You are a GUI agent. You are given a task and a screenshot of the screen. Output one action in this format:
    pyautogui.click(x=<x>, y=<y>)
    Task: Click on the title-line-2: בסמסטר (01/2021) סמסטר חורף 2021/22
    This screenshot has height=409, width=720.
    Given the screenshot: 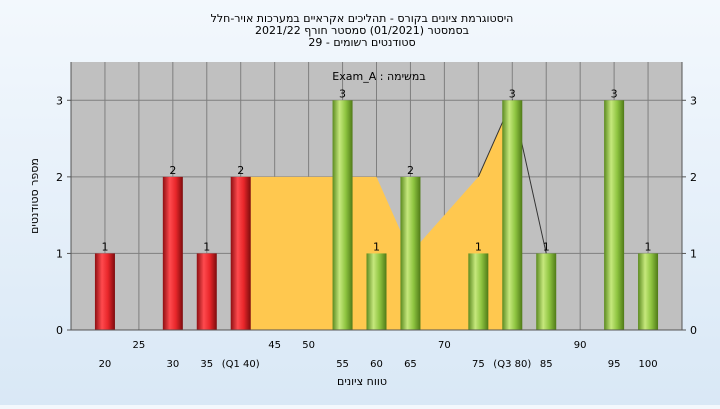 What is the action you would take?
    pyautogui.click(x=362, y=30)
    